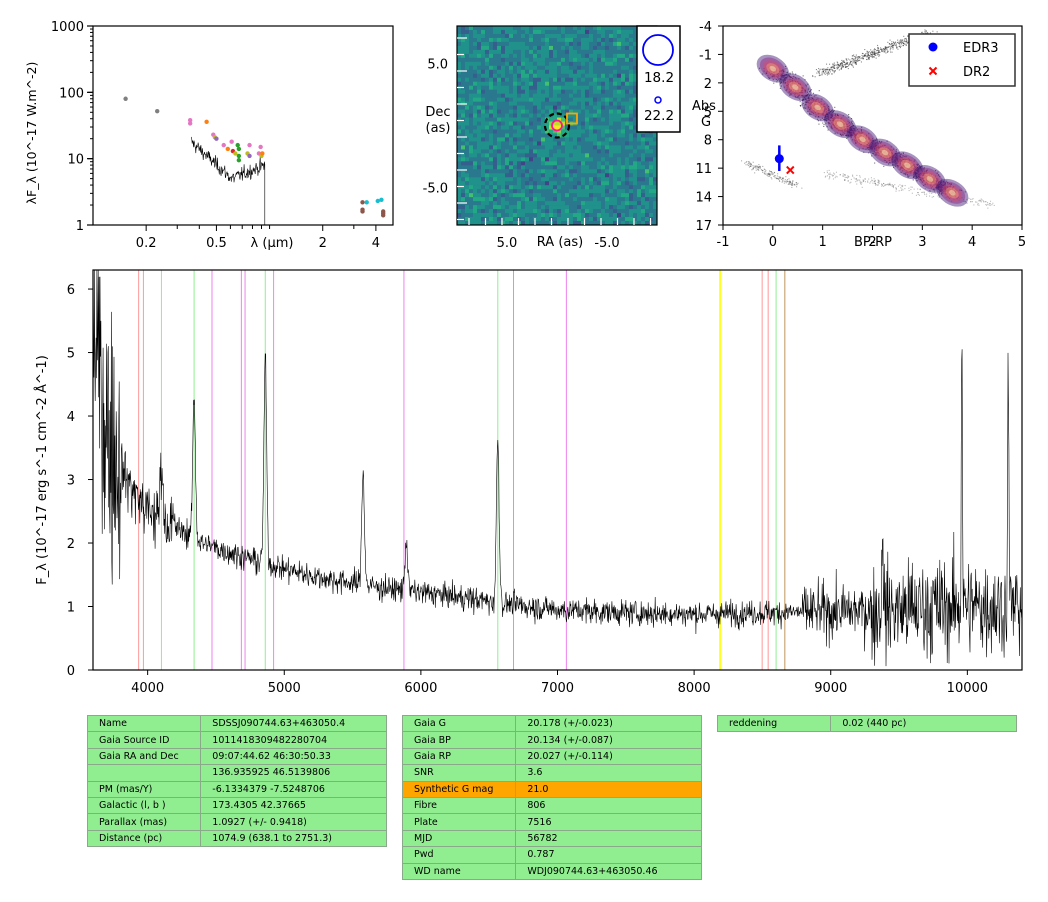 The height and width of the screenshot is (902, 1048). I want to click on image-ytick-label: 5.0, so click(437, 64).